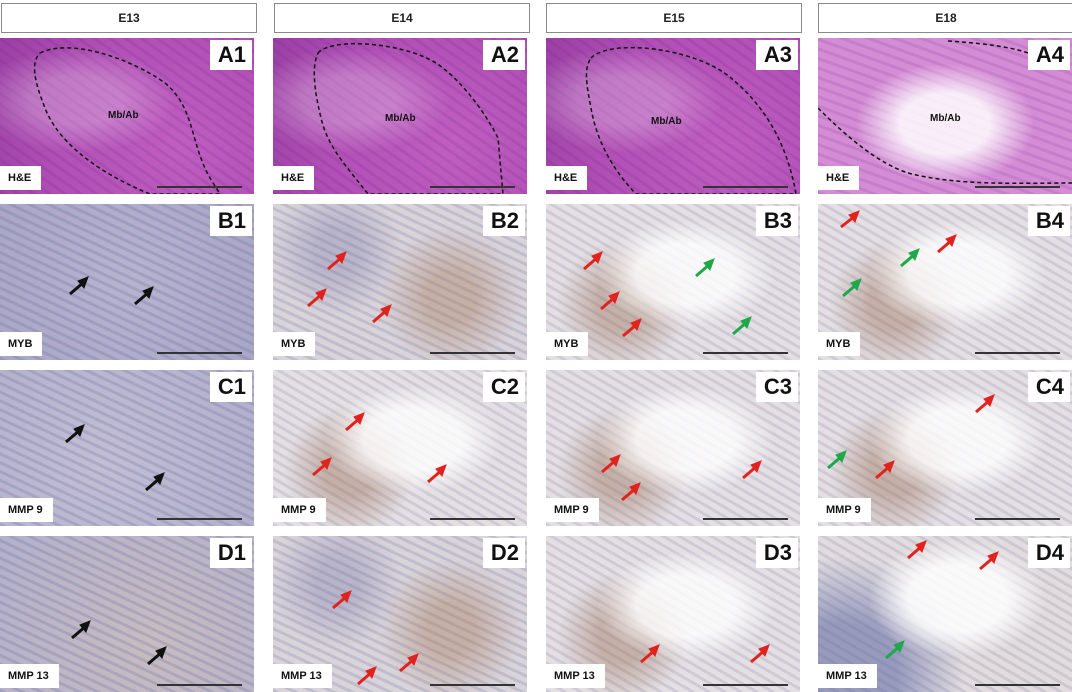 The height and width of the screenshot is (692, 1072). I want to click on panel-d1: D1 MMP 13, so click(127, 614).